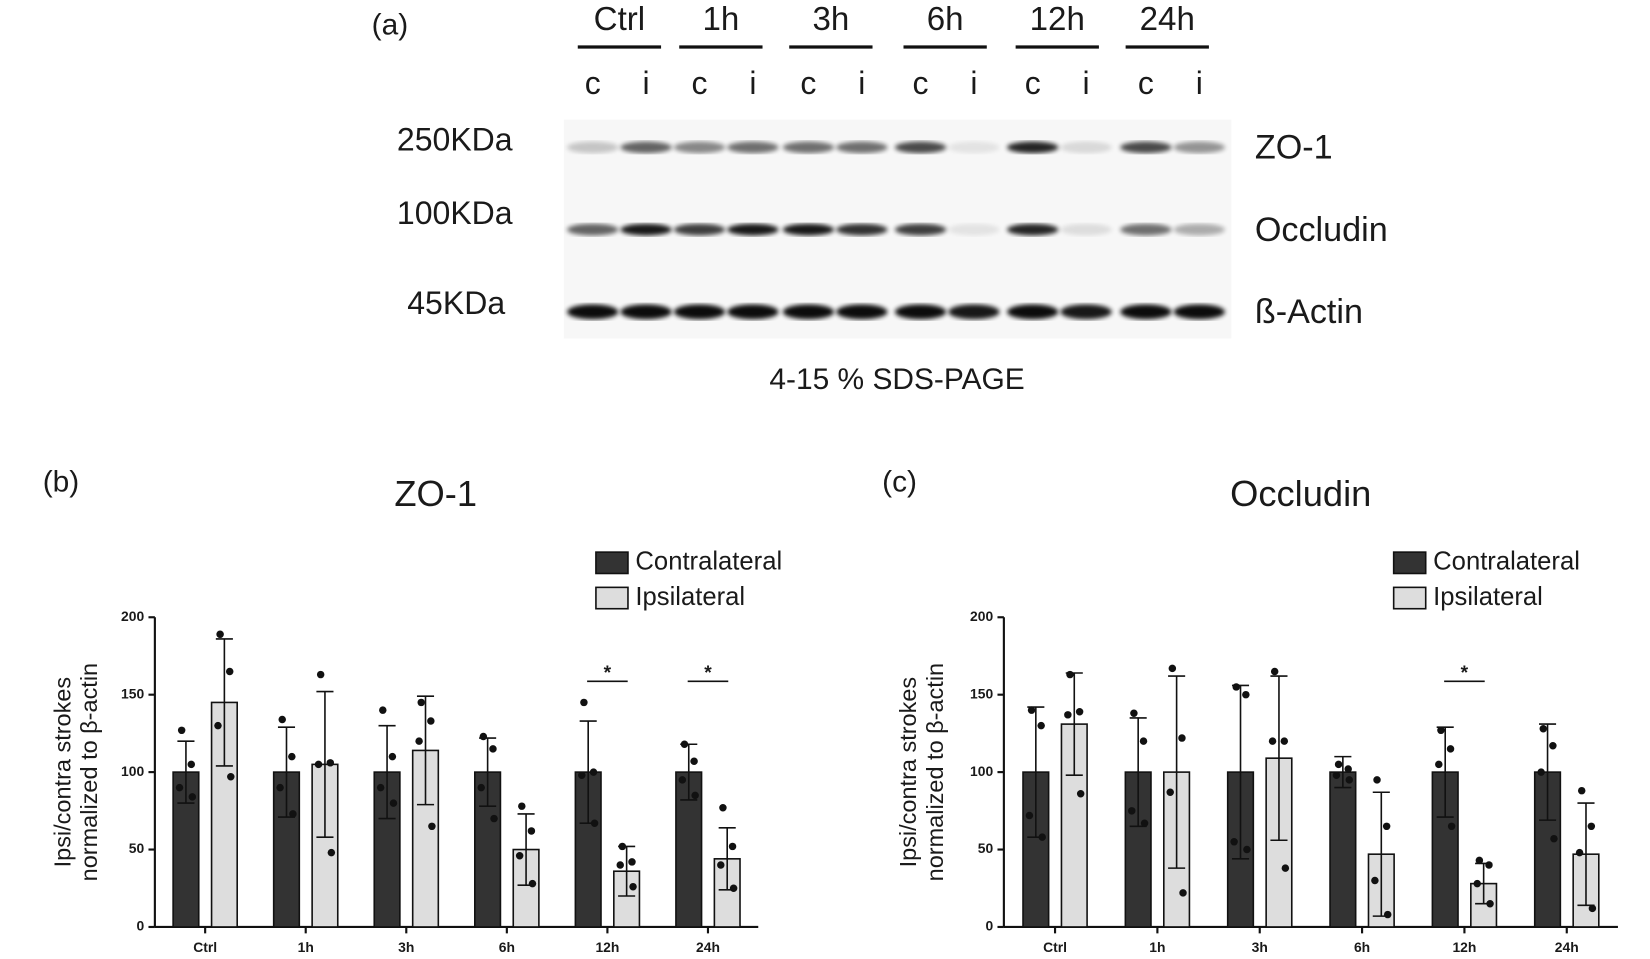 This screenshot has width=1650, height=959. Describe the element at coordinates (1167, 19) in the screenshot. I see `lane-group-label: 24h` at that location.